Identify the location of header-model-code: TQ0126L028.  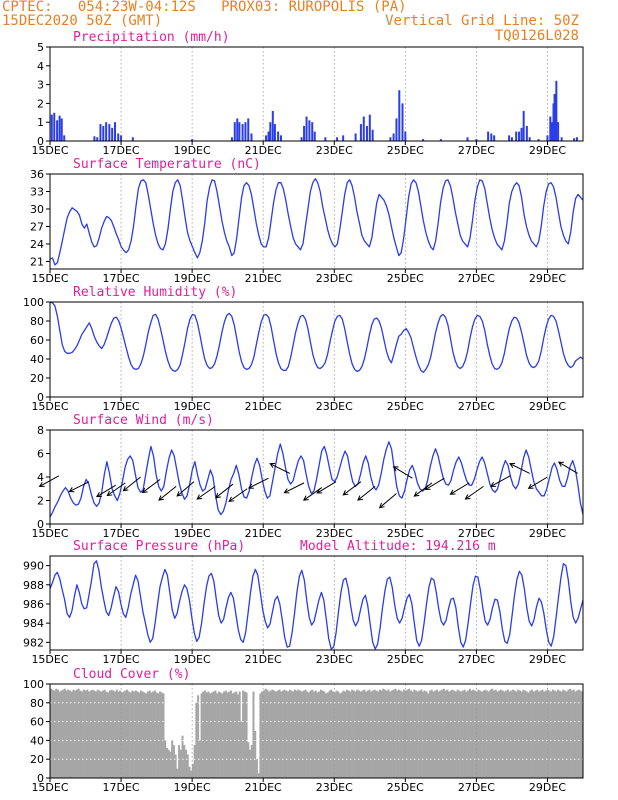
(537, 36).